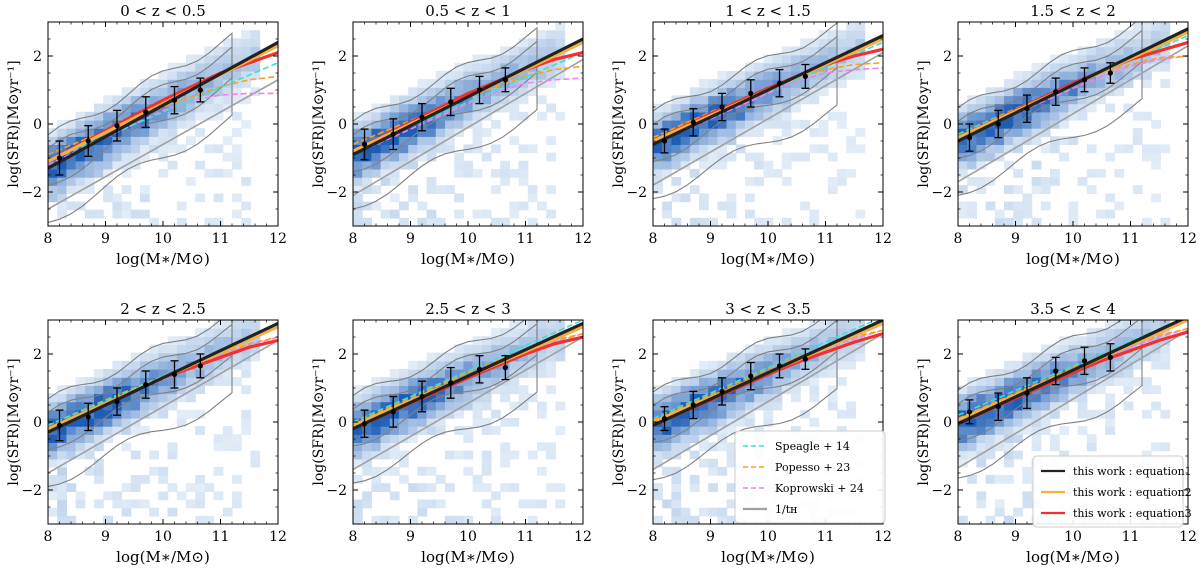 The image size is (1200, 570). I want to click on panel-title: 0 < z < 0.5, so click(163, 11).